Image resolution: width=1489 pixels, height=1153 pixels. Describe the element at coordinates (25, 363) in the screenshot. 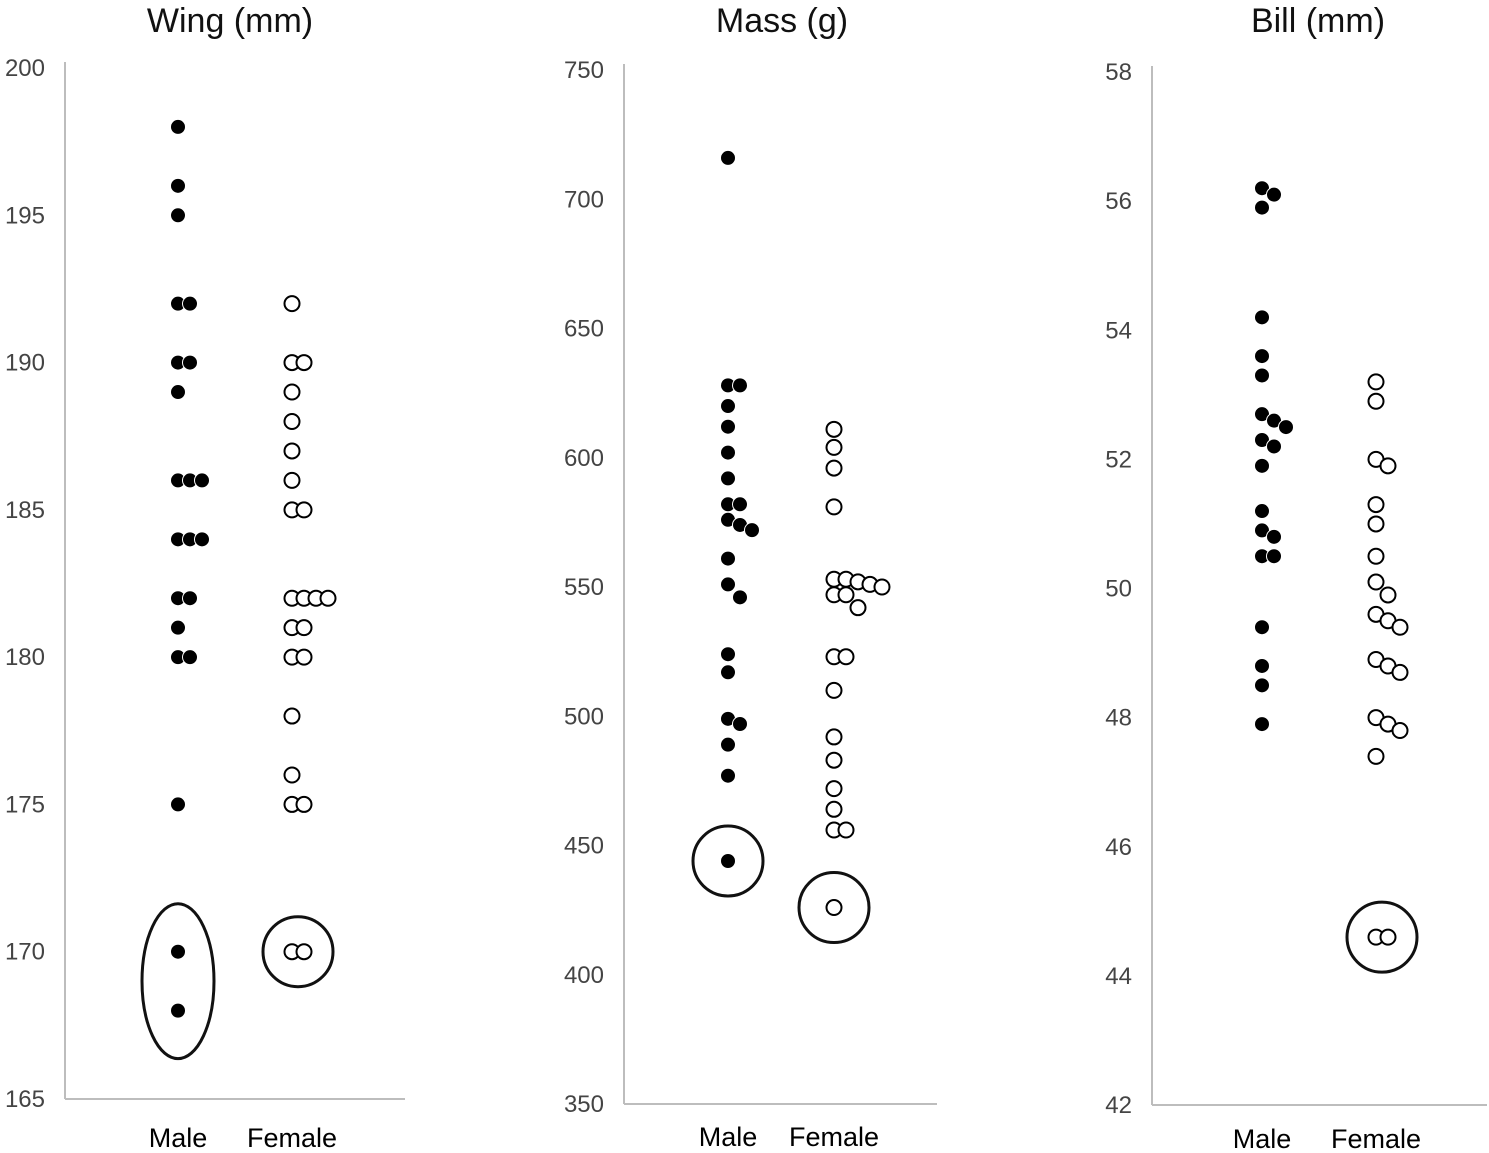

I see `y-tick-label: 190` at that location.